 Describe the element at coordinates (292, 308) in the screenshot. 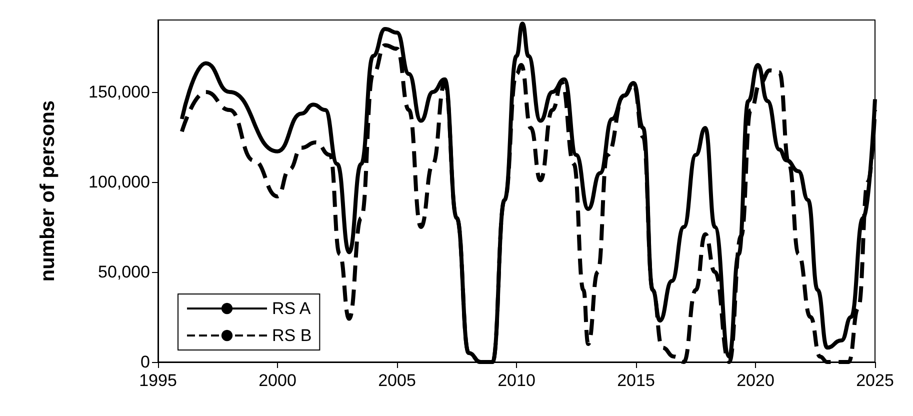

I see `legend-label: RS A` at that location.